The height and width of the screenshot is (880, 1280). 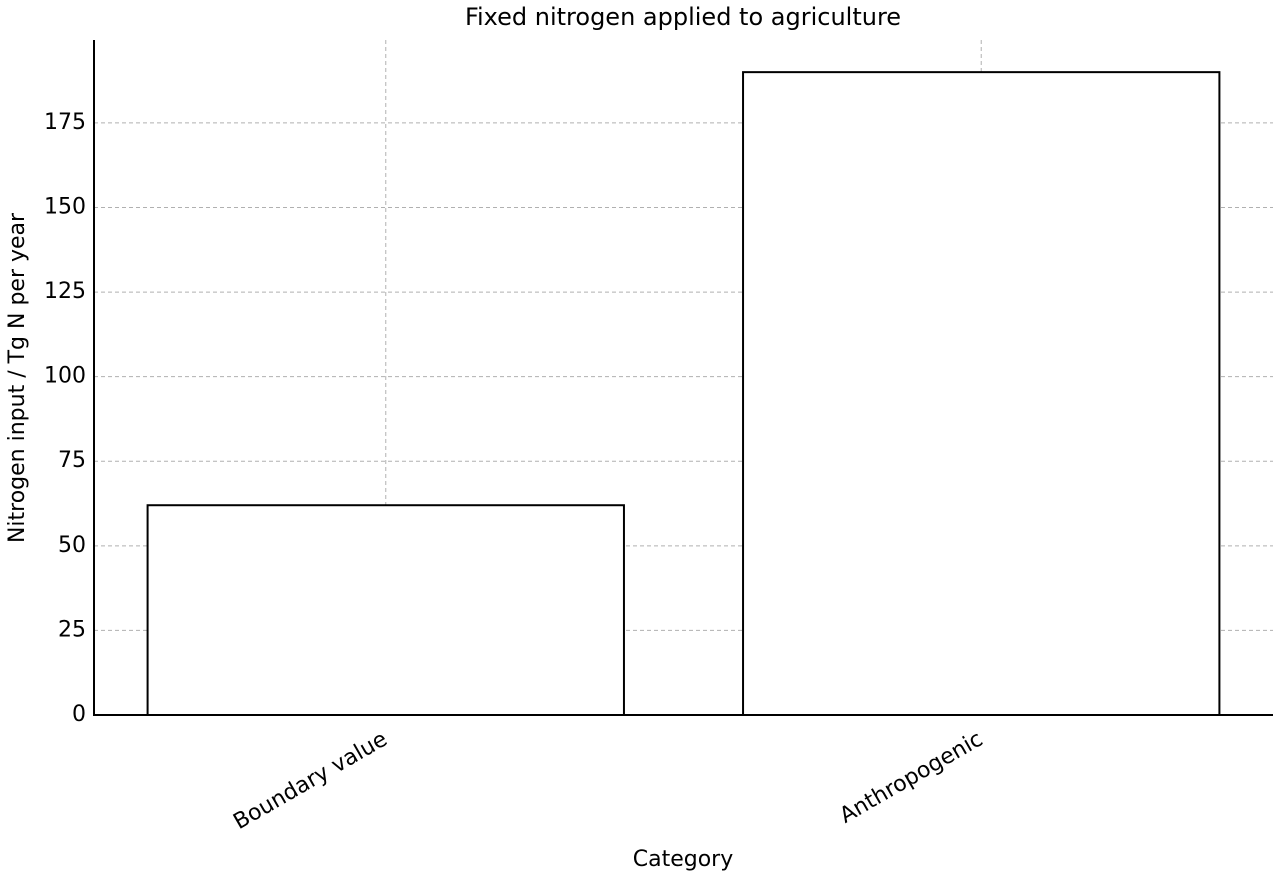 What do you see at coordinates (79, 714) in the screenshot?
I see `y-tick-label: 0` at bounding box center [79, 714].